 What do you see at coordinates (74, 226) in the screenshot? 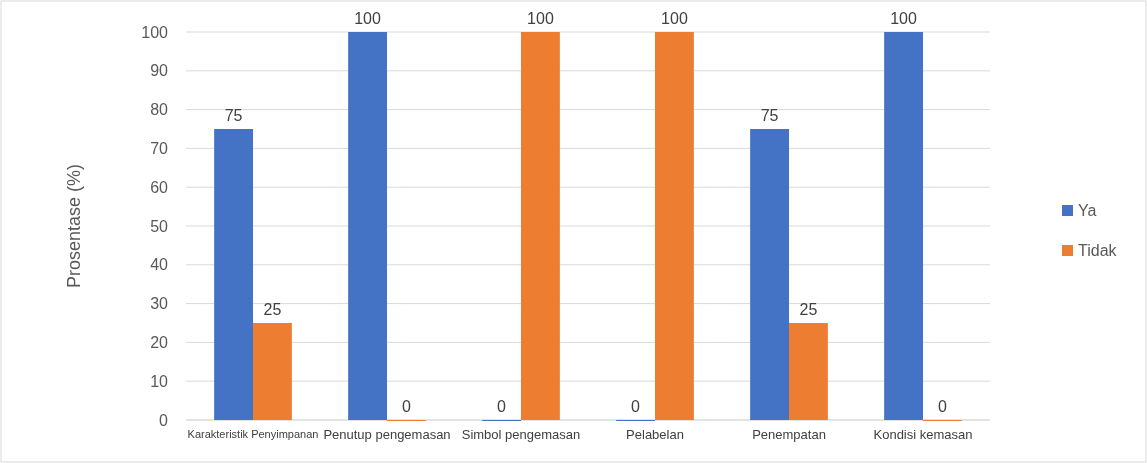
I see `y-axis-title: Prosentase (%)` at bounding box center [74, 226].